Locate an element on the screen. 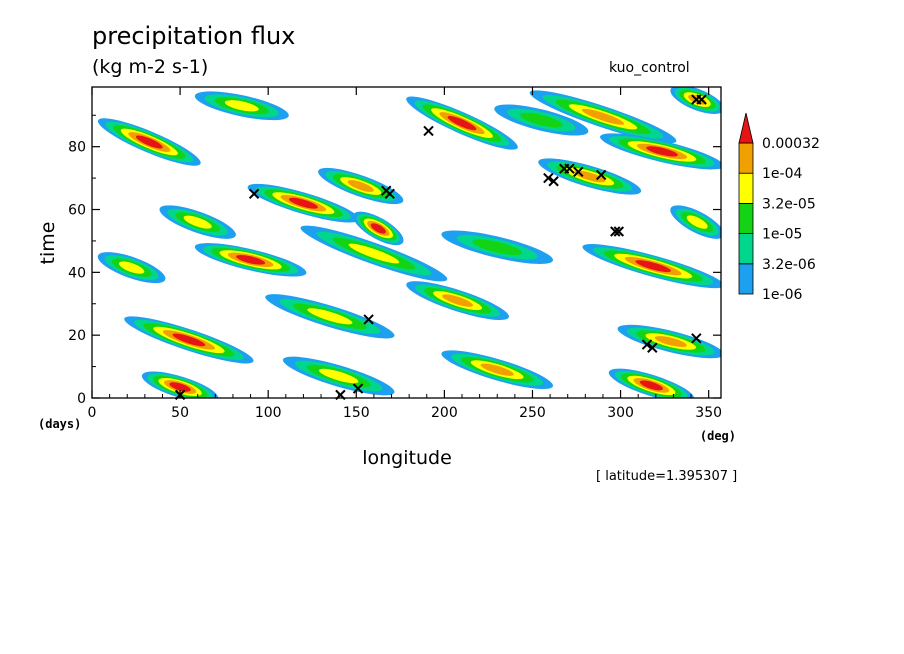  colorbar-level-label: 1e-05 is located at coordinates (782, 235).